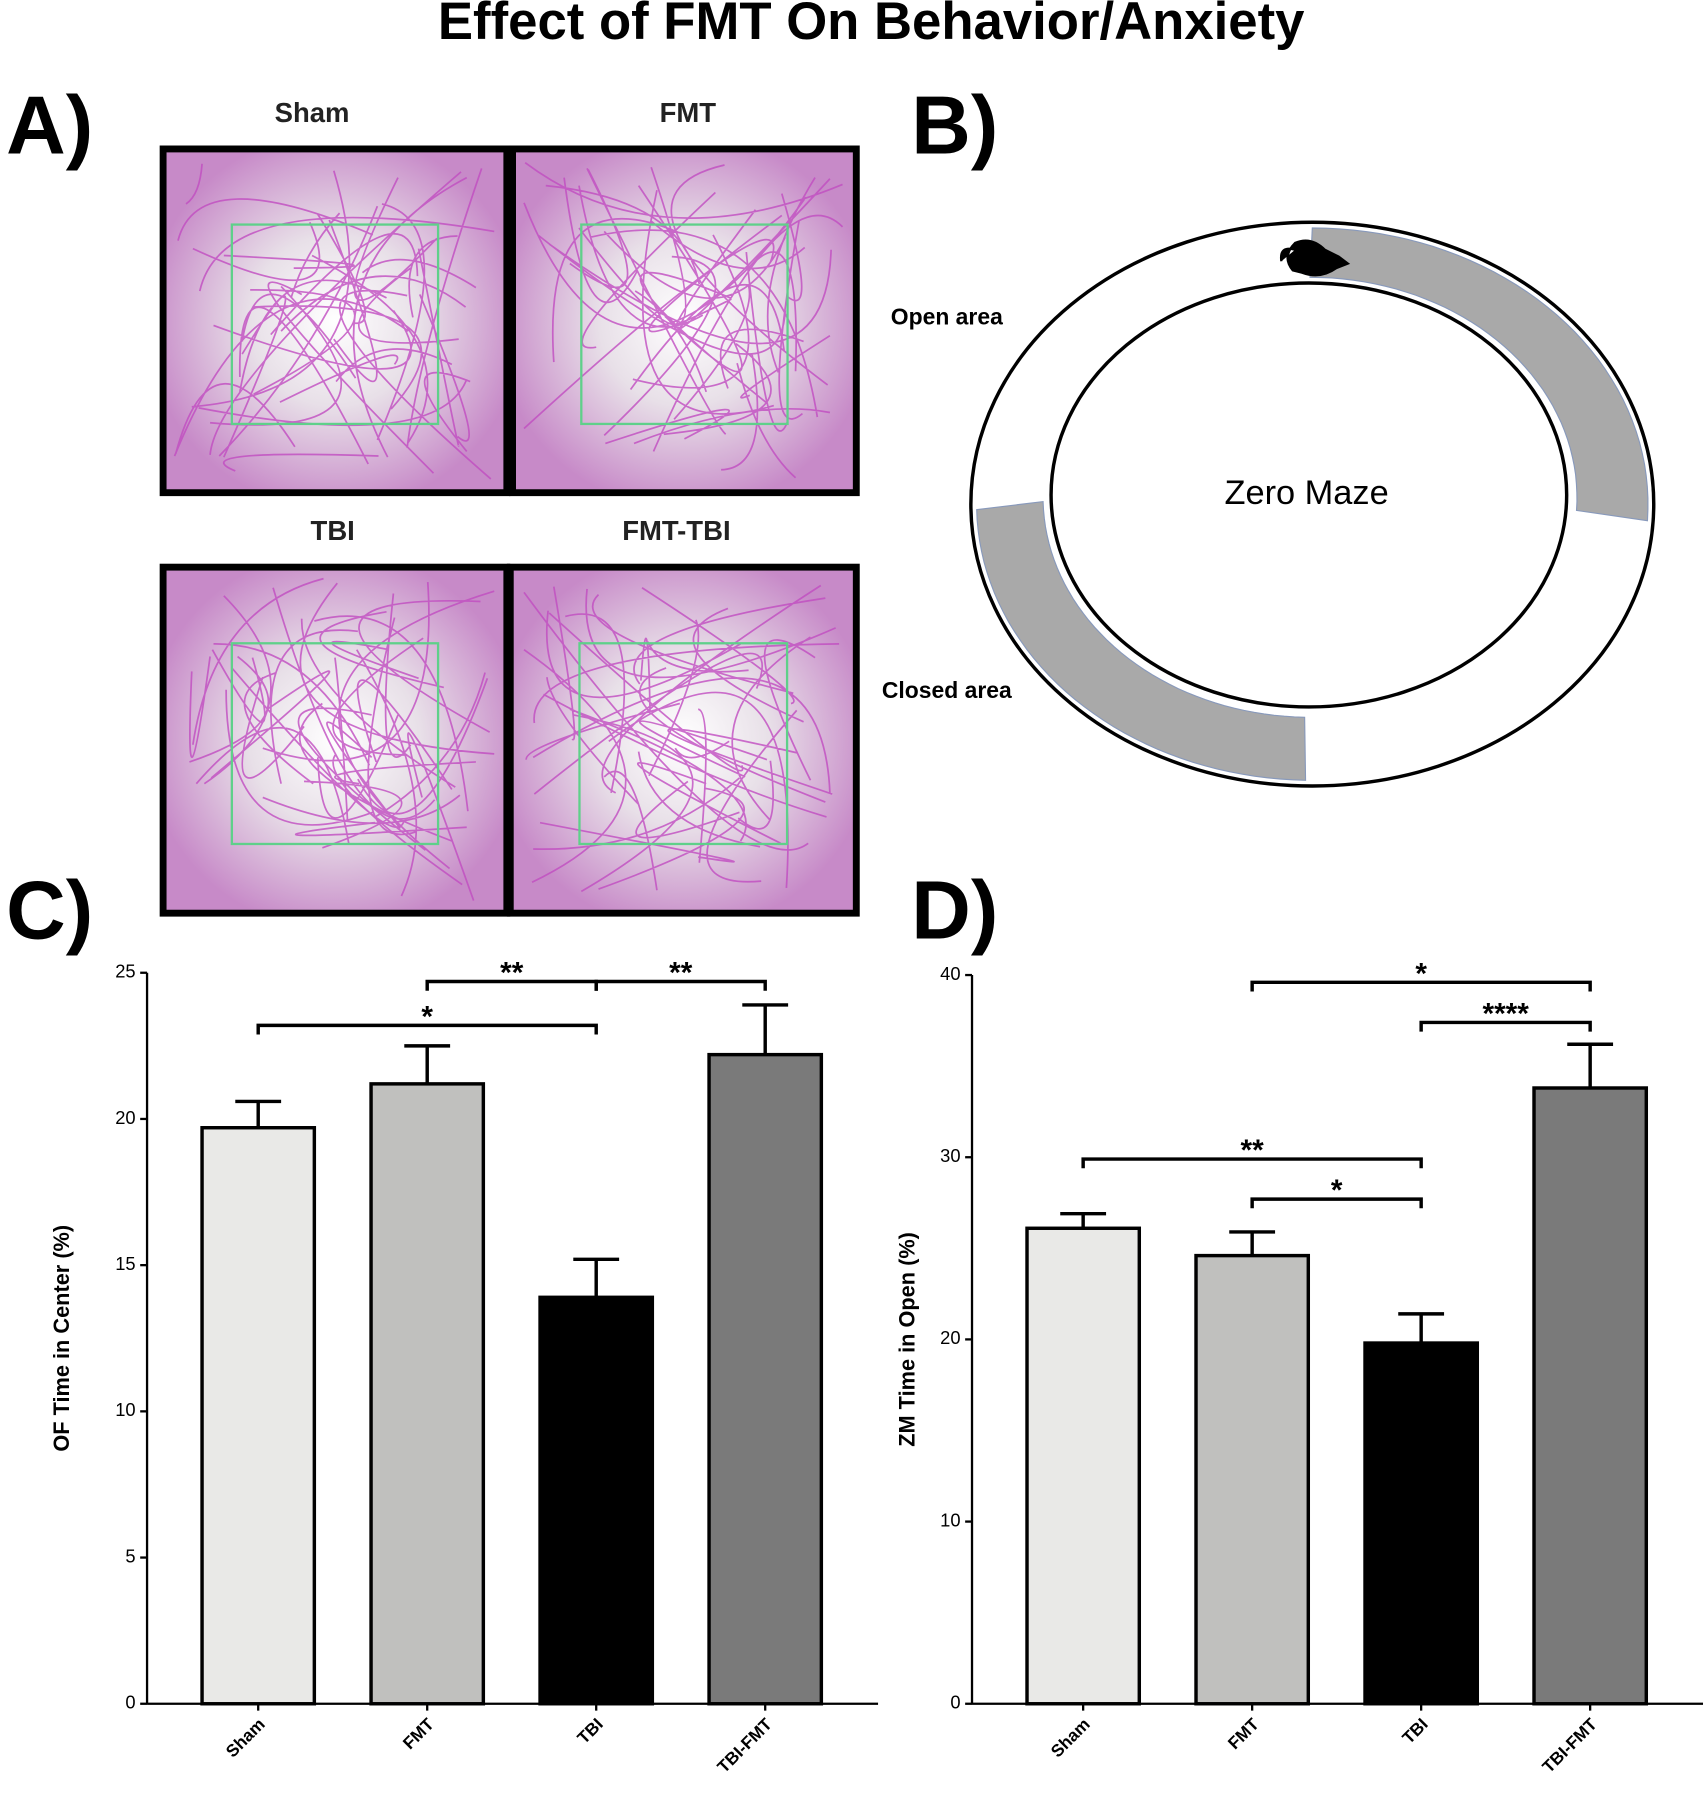  I want to click on arena, so click(335, 321).